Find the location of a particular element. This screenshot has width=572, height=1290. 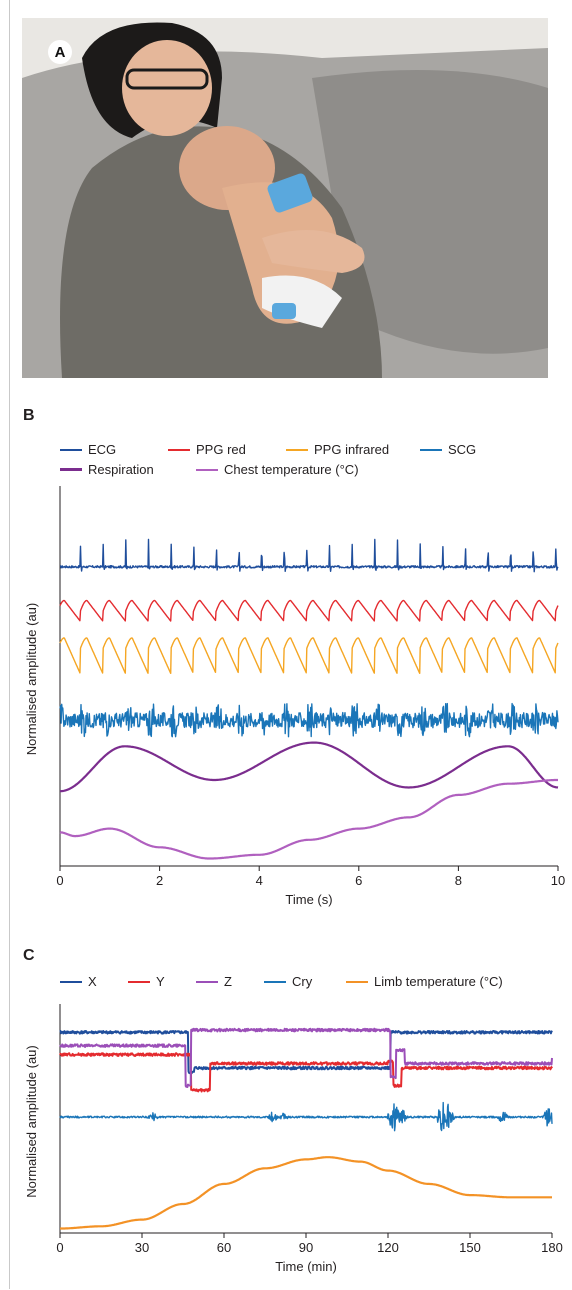

legend-swatch-z is located at coordinates (207, 981).